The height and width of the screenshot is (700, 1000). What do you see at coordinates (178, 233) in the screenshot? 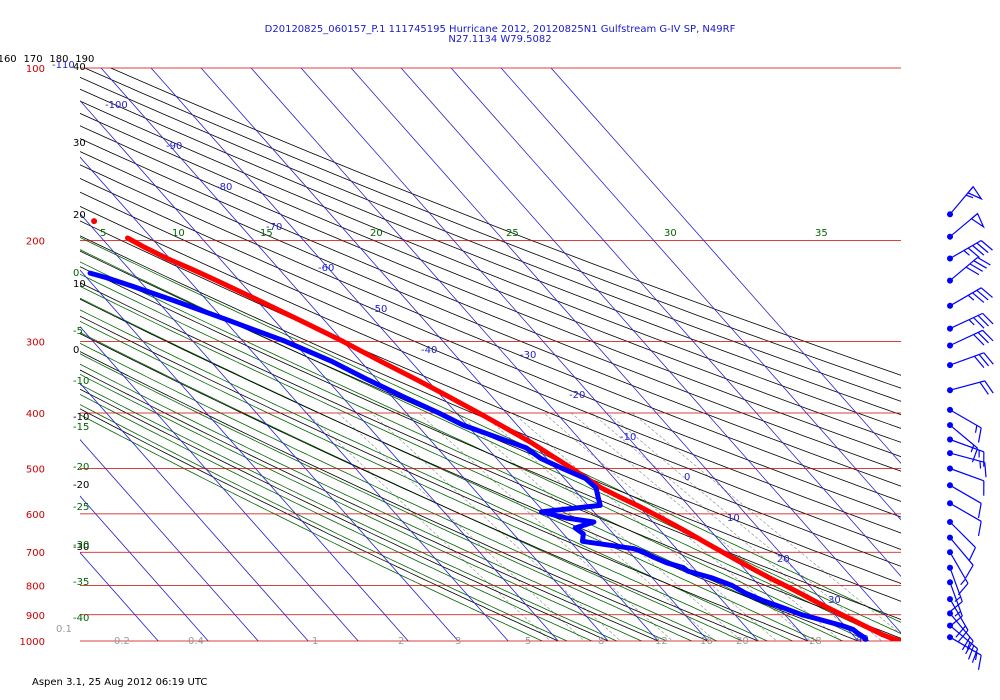
I see `upper-moist-label: 10` at bounding box center [178, 233].